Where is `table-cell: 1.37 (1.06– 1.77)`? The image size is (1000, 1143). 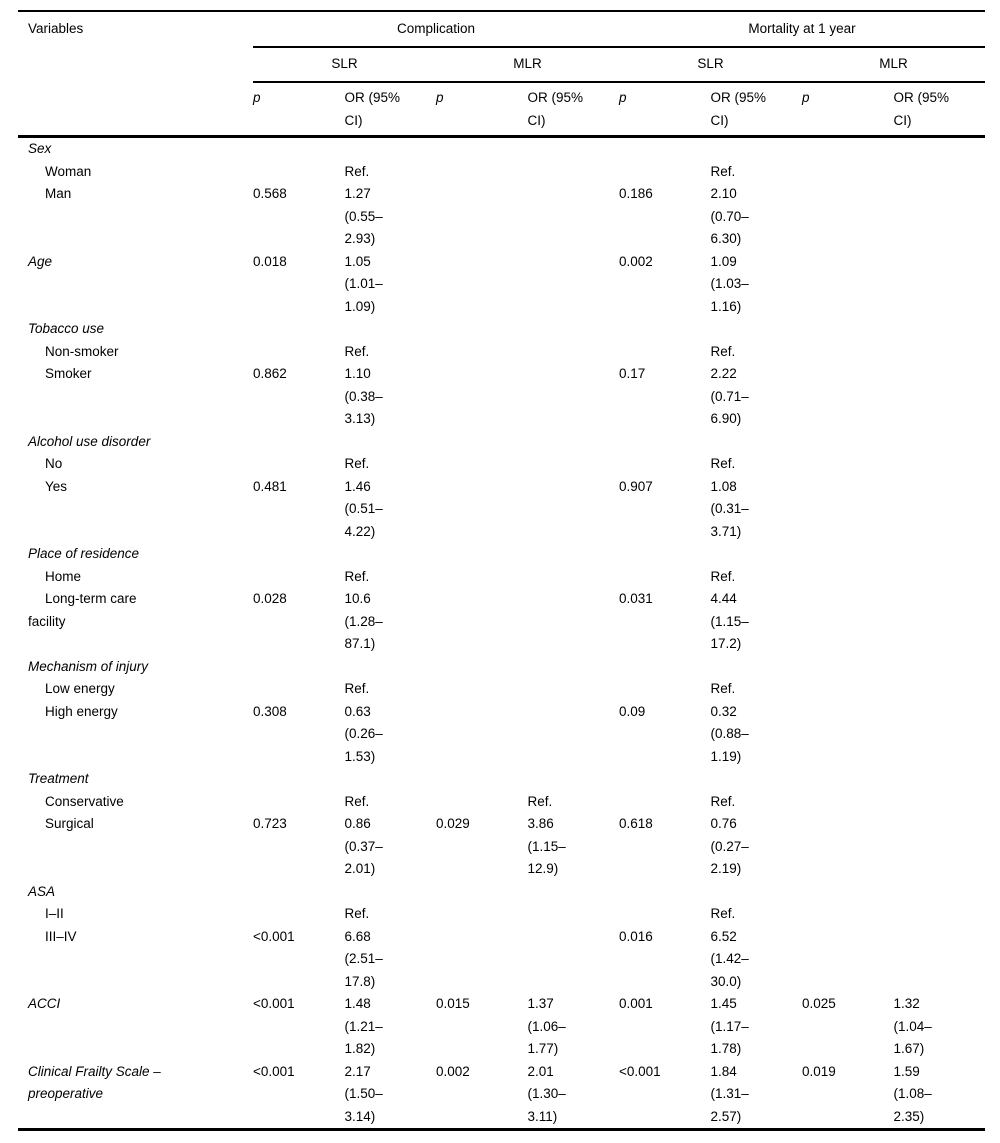
table-cell: 1.37 (1.06– 1.77) is located at coordinates (546, 1026).